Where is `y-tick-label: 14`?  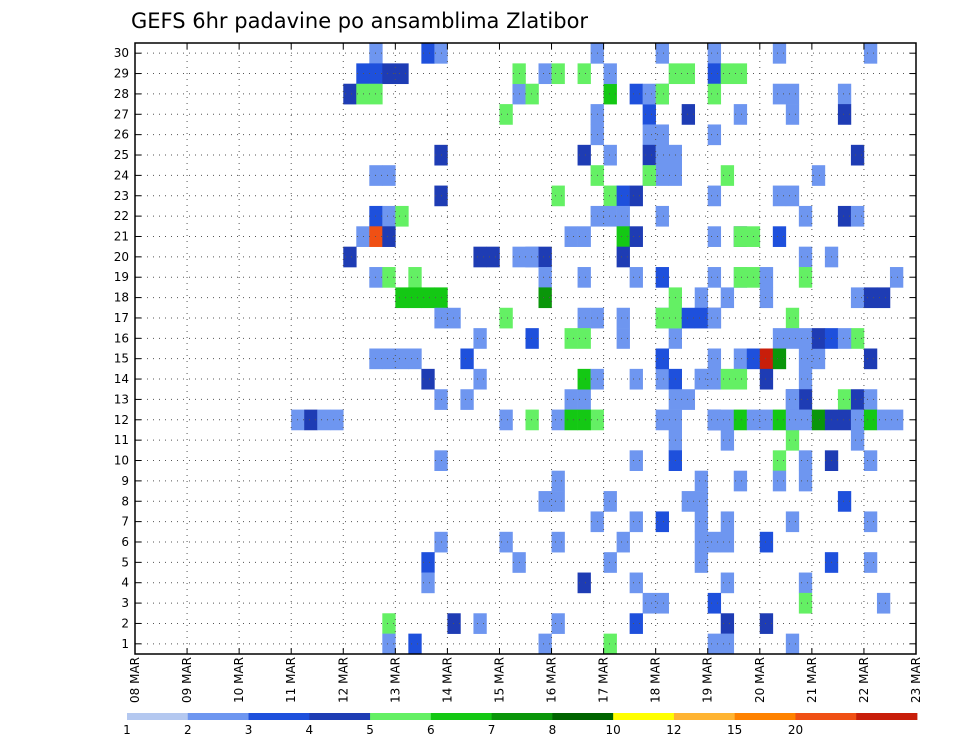
y-tick-label: 14 is located at coordinates (121, 379).